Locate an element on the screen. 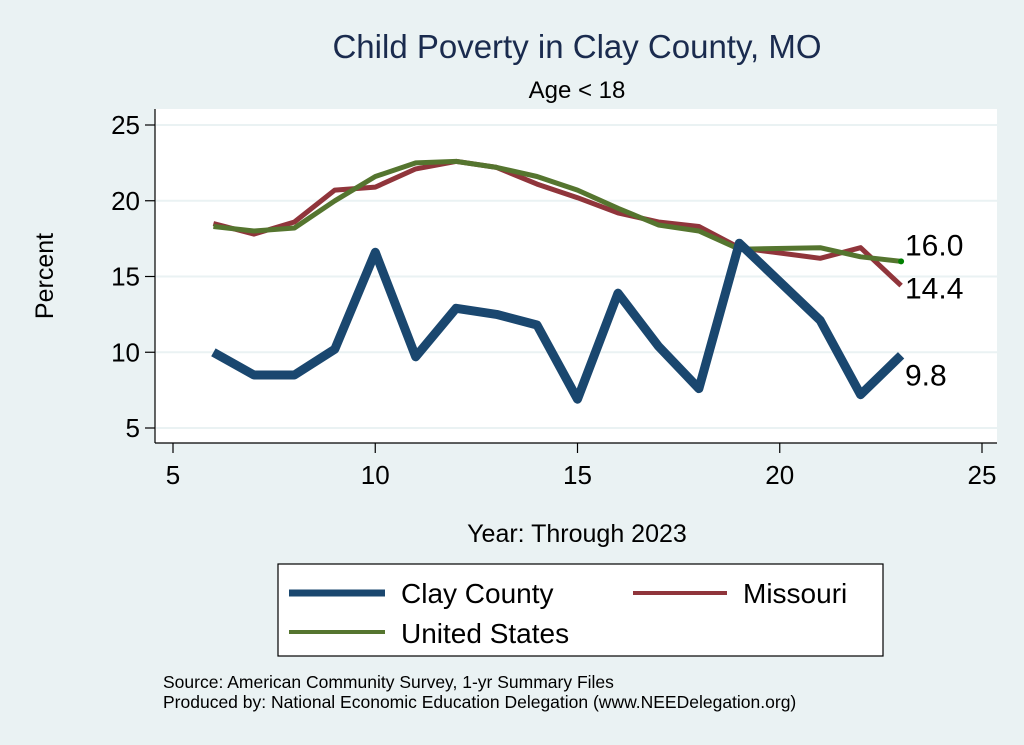 This screenshot has width=1024, height=745. y-axis-title: Percent is located at coordinates (45, 276).